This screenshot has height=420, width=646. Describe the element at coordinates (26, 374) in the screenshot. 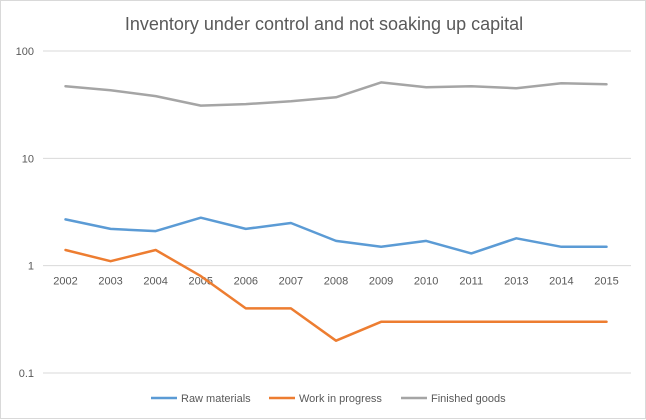

I see `y-tick-label: 0.1` at that location.